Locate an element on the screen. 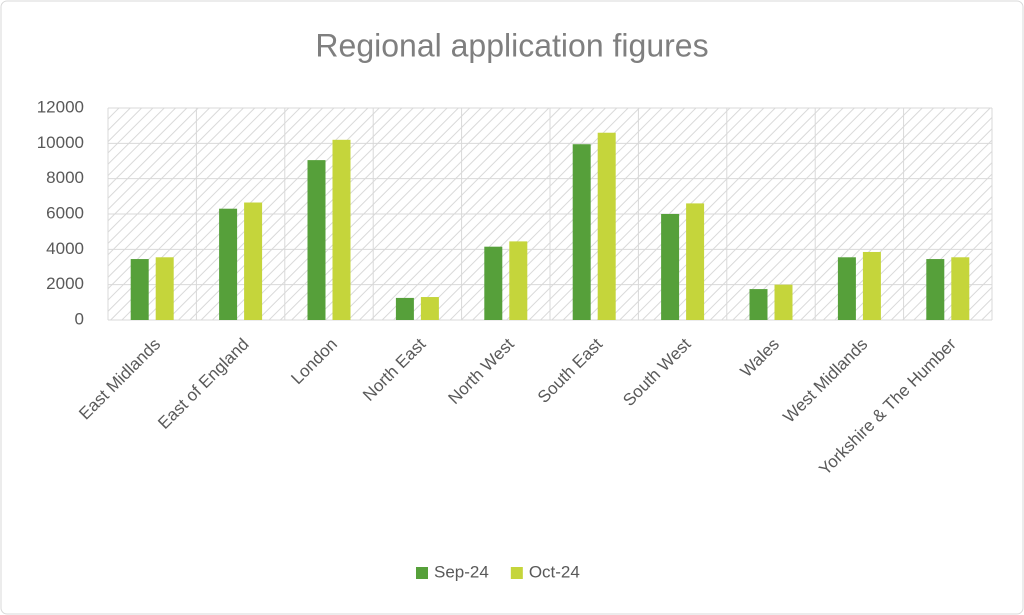 The height and width of the screenshot is (615, 1024). y-tick-label: 4000 is located at coordinates (65, 248).